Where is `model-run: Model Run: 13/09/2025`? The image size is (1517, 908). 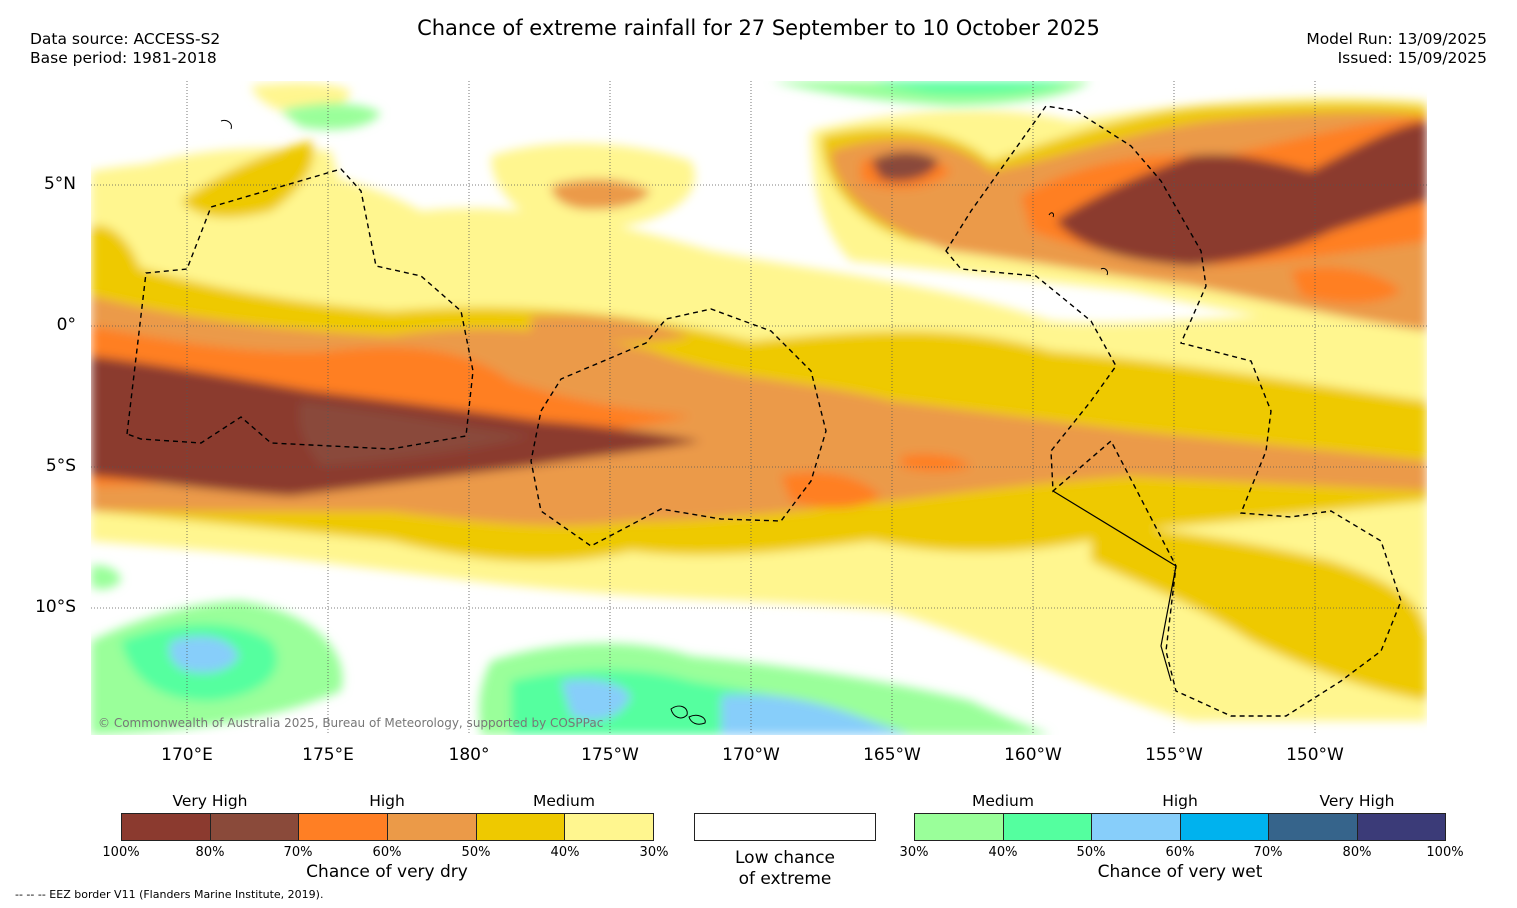
model-run: Model Run: 13/09/2025 is located at coordinates (1396, 39).